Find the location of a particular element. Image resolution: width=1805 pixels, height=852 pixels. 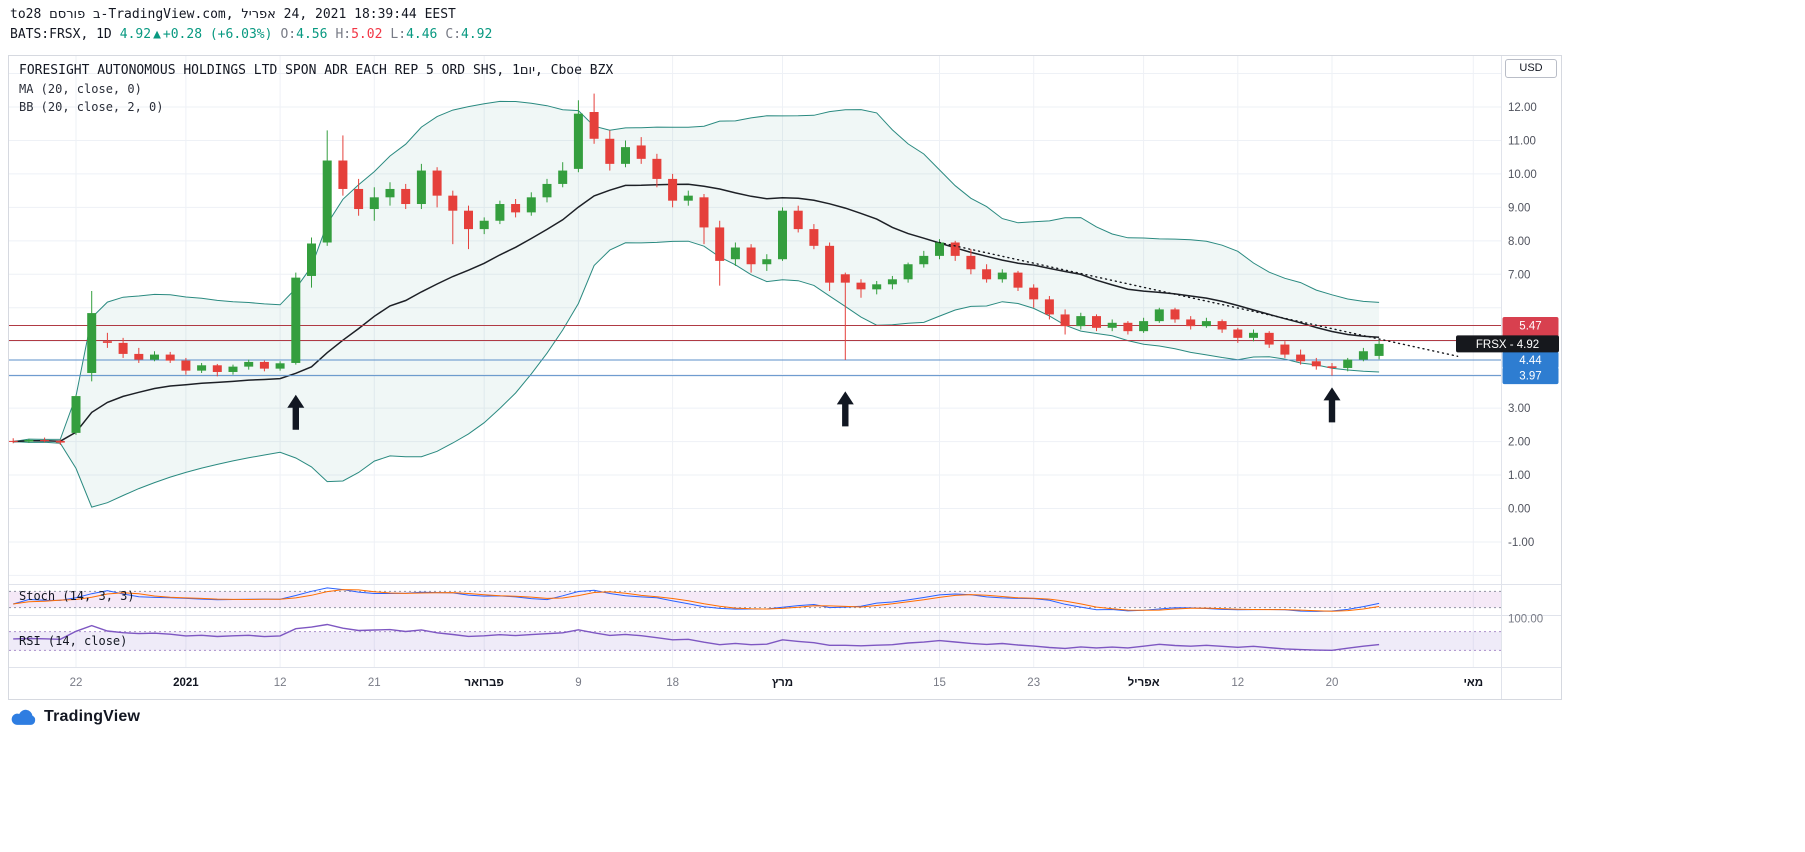

bb-indicator-label: BB (20, close, 2, 0) is located at coordinates (91, 107).